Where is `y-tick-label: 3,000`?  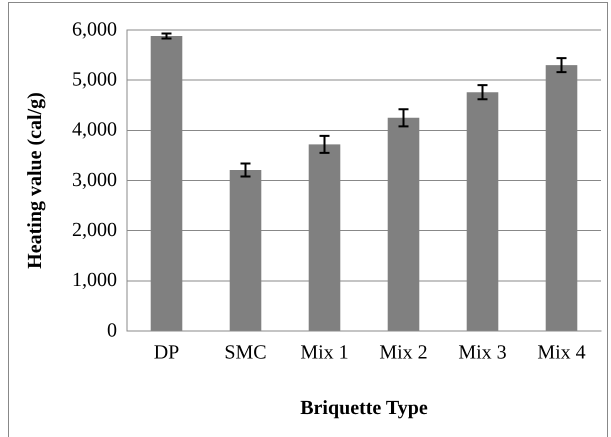 y-tick-label: 3,000 is located at coordinates (94, 179).